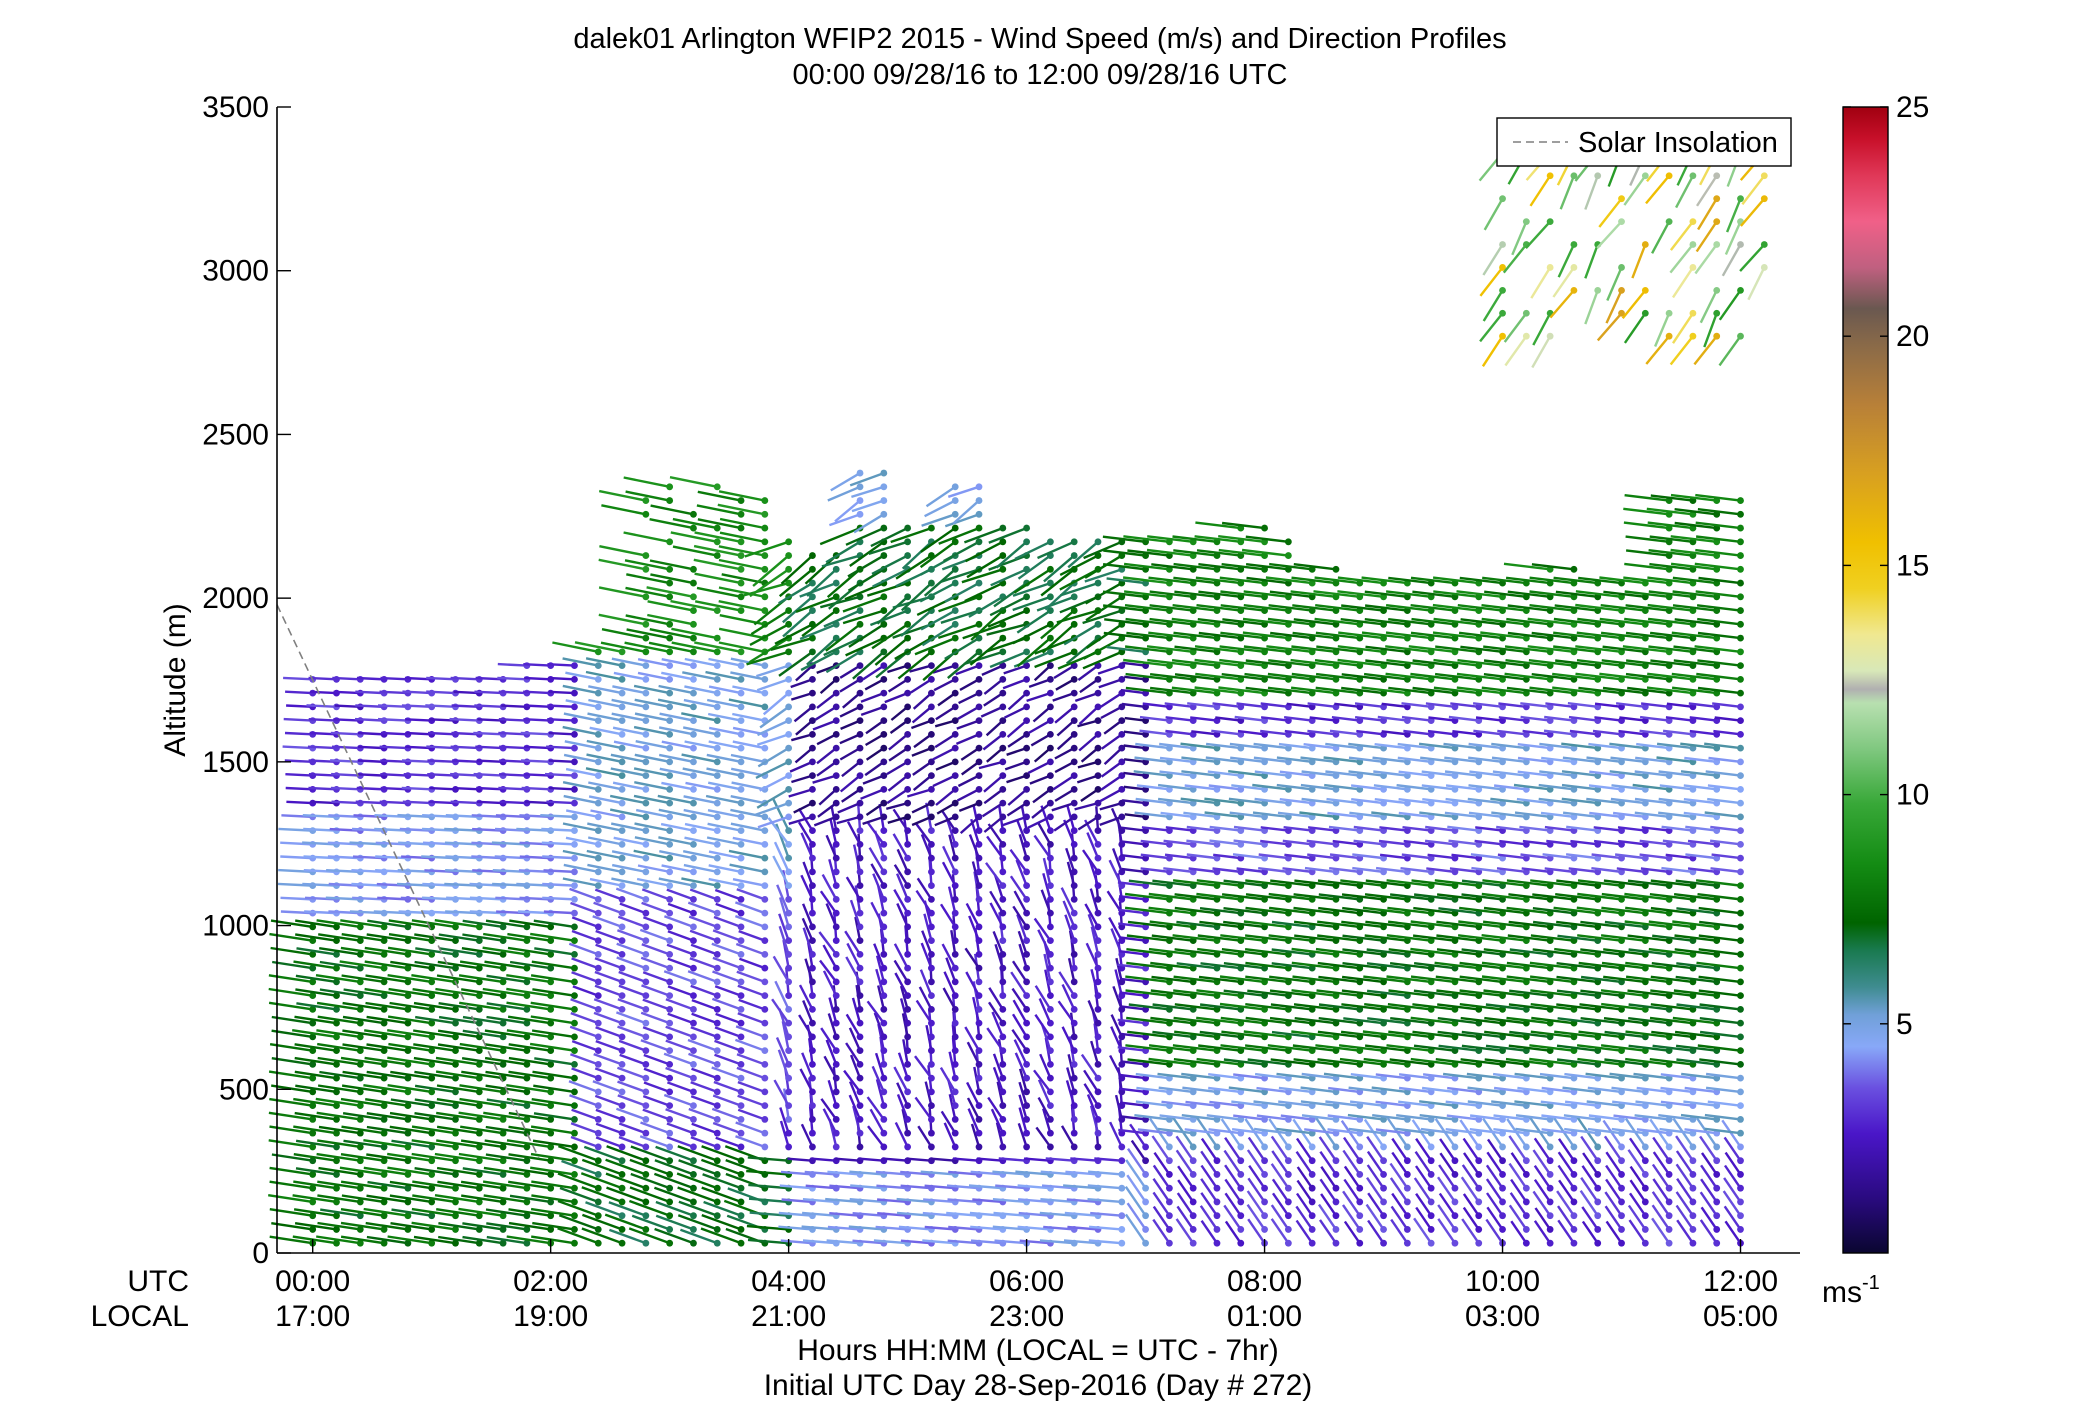 The image size is (2098, 1425). What do you see at coordinates (235, 926) in the screenshot?
I see `y-tick-label: 1000` at bounding box center [235, 926].